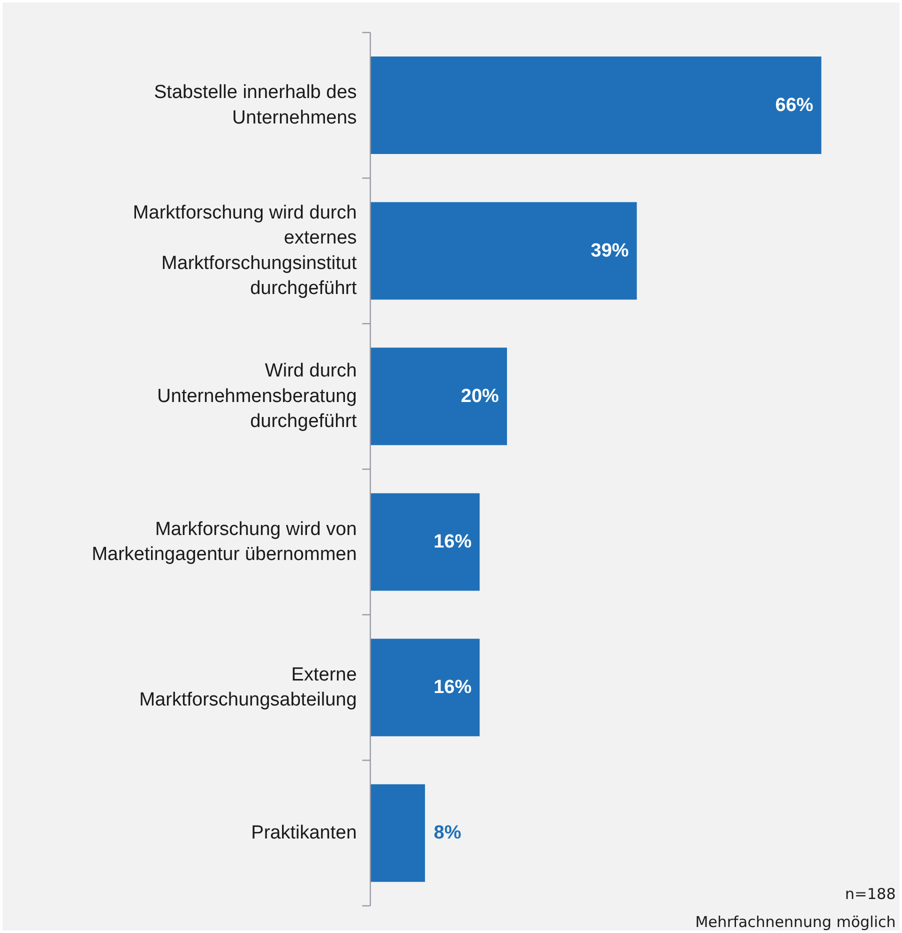 This screenshot has height=933, width=902. Describe the element at coordinates (795, 921) in the screenshot. I see `text: Mehrfachnennung möglich` at that location.